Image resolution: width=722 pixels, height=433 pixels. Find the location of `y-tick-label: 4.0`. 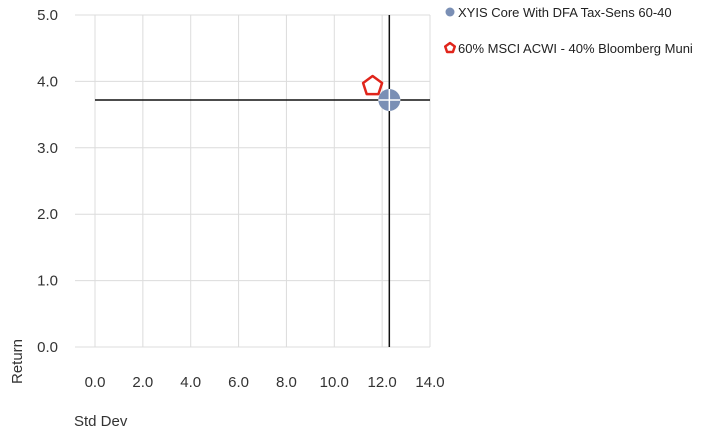

y-tick-label: 4.0 is located at coordinates (47, 81).